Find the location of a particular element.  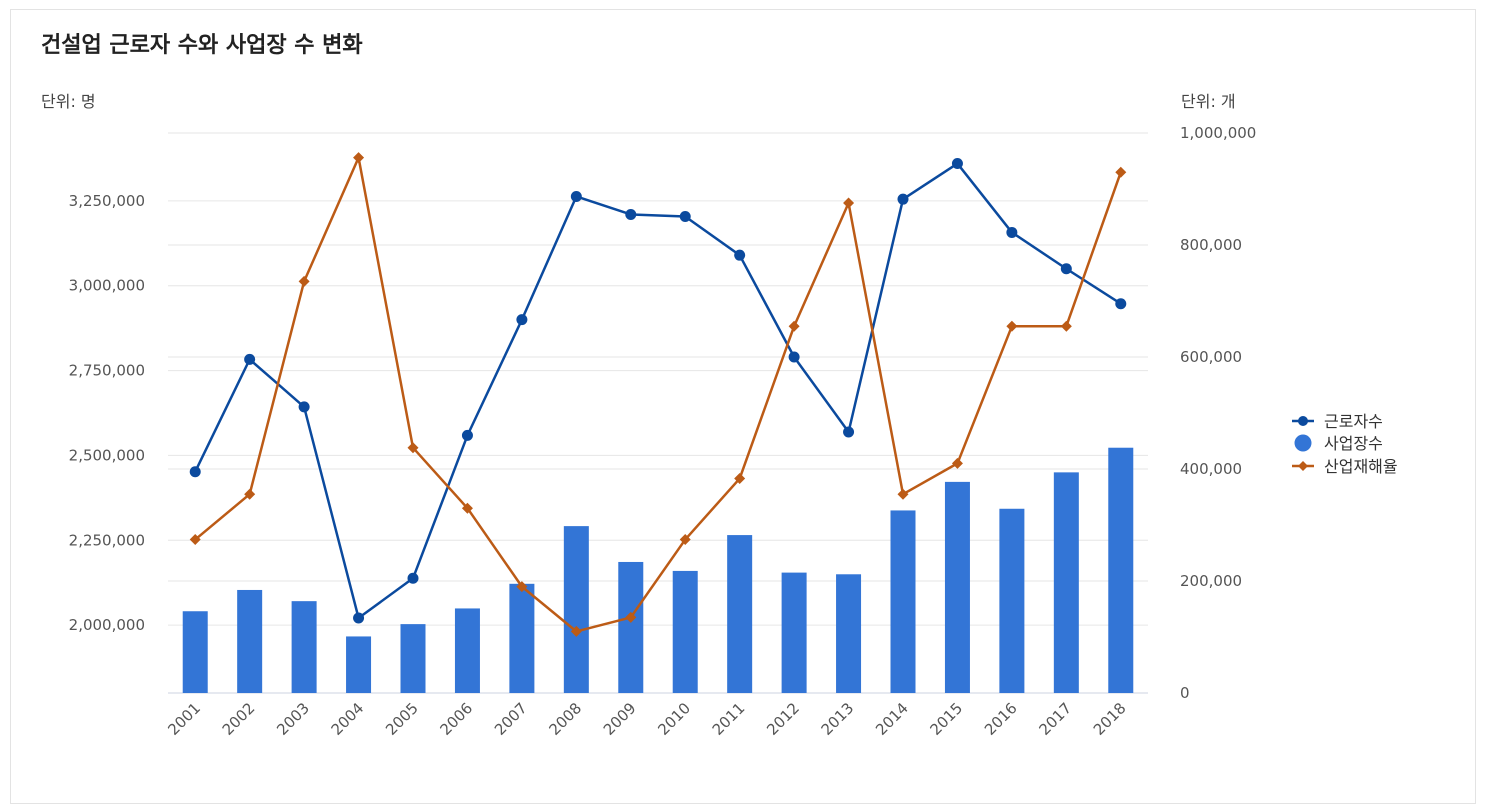

right-axis-tick-label: 200,000 is located at coordinates (1211, 581).